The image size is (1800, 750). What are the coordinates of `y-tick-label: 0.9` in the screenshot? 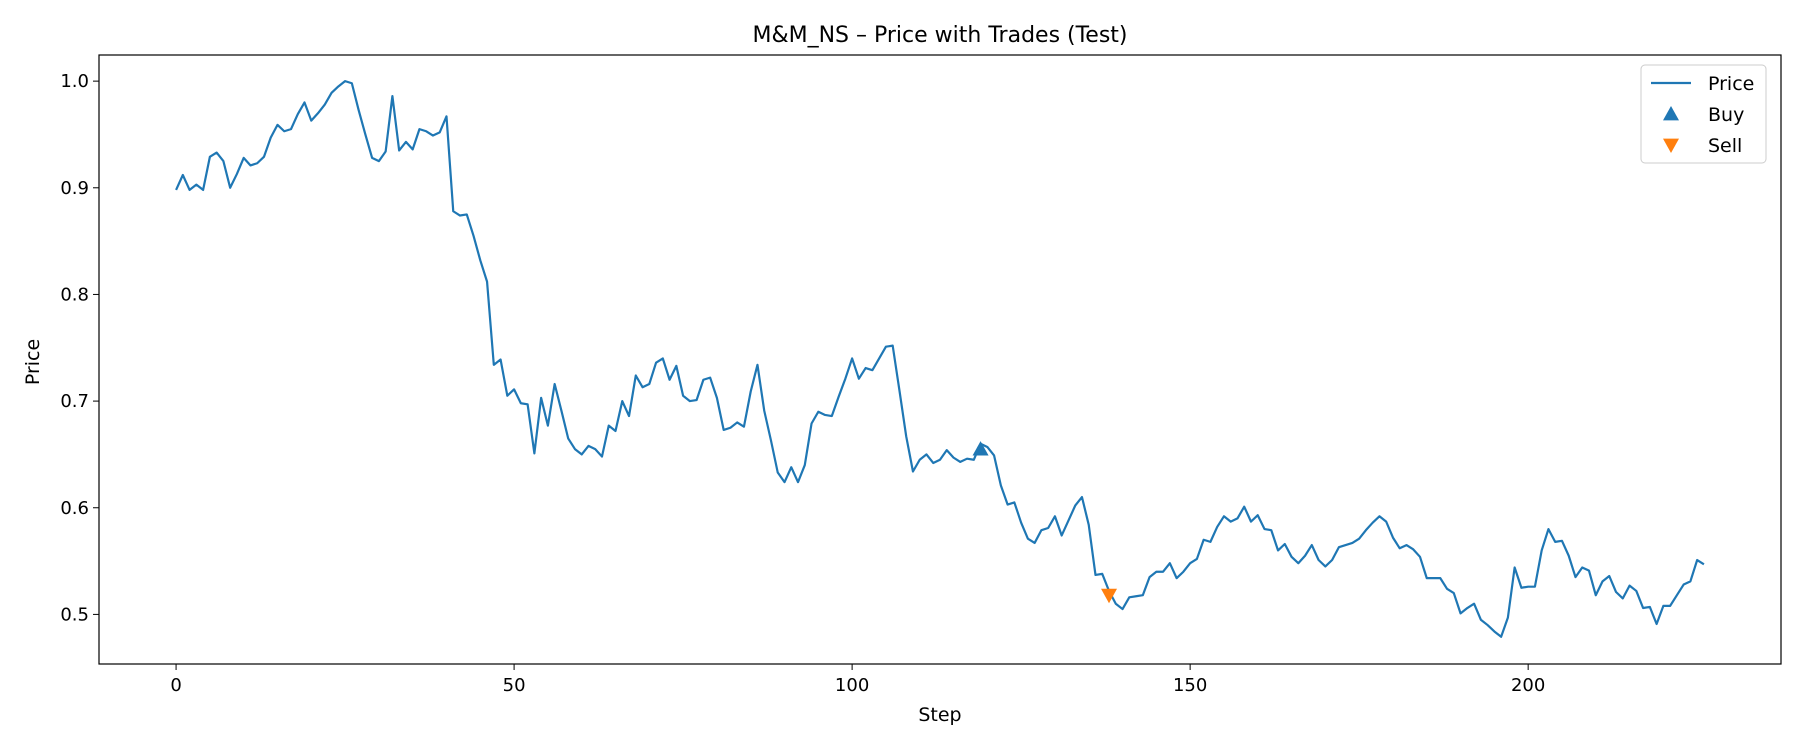 It's located at (74, 188).